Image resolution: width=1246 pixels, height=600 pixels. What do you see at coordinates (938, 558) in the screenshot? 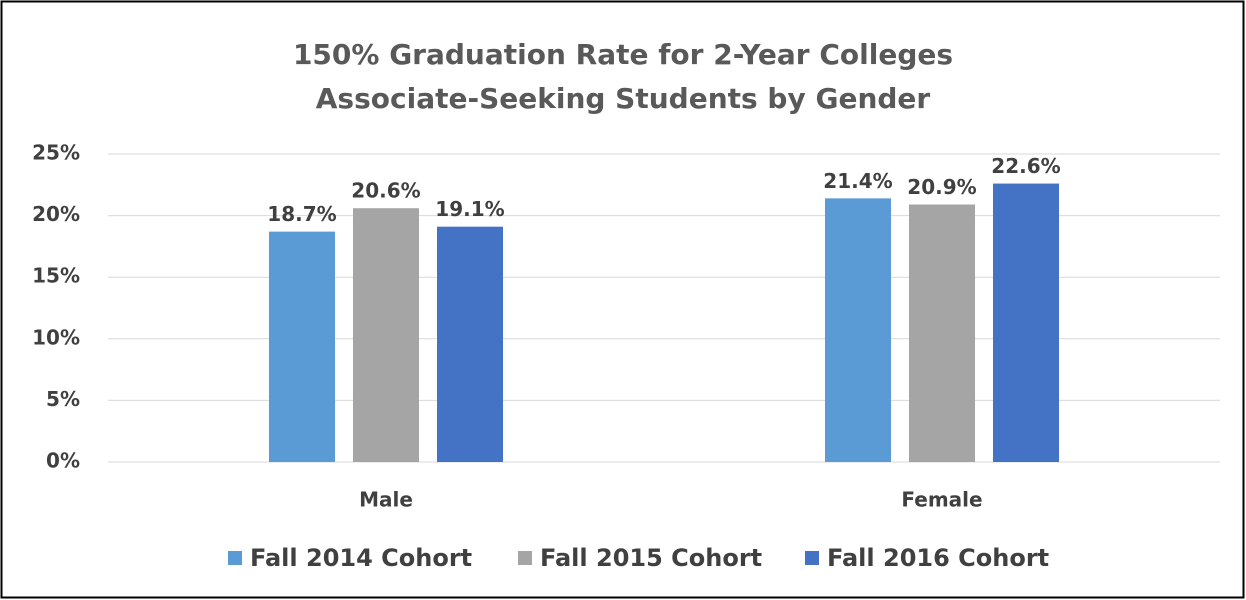
I see `legend-label: Fall 2016 Cohort` at bounding box center [938, 558].